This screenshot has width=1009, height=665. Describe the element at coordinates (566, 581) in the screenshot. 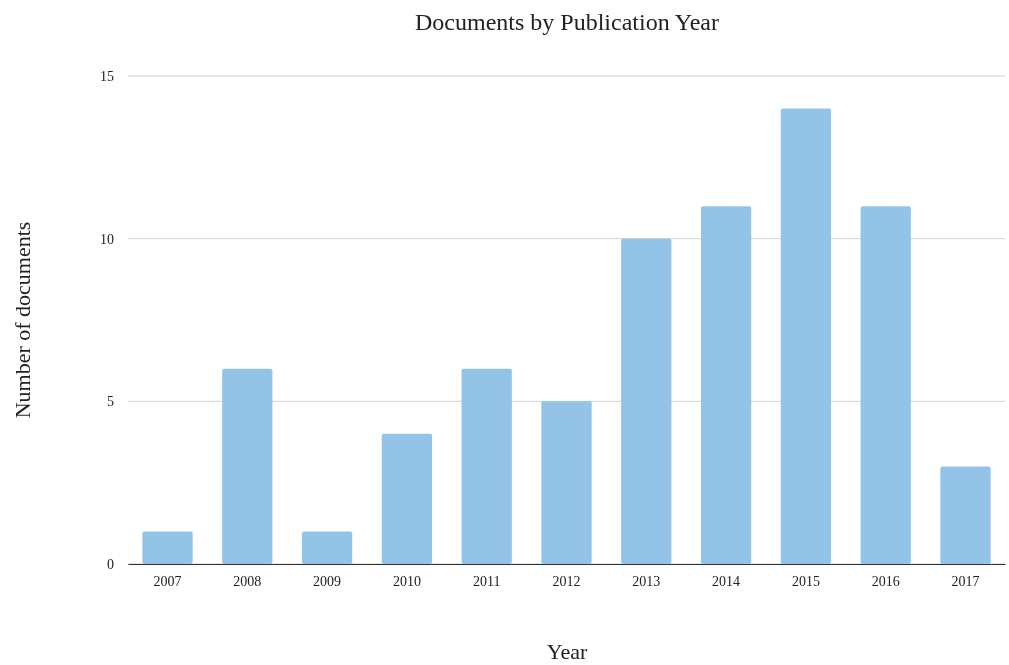

I see `x-tick-label: 2012` at that location.